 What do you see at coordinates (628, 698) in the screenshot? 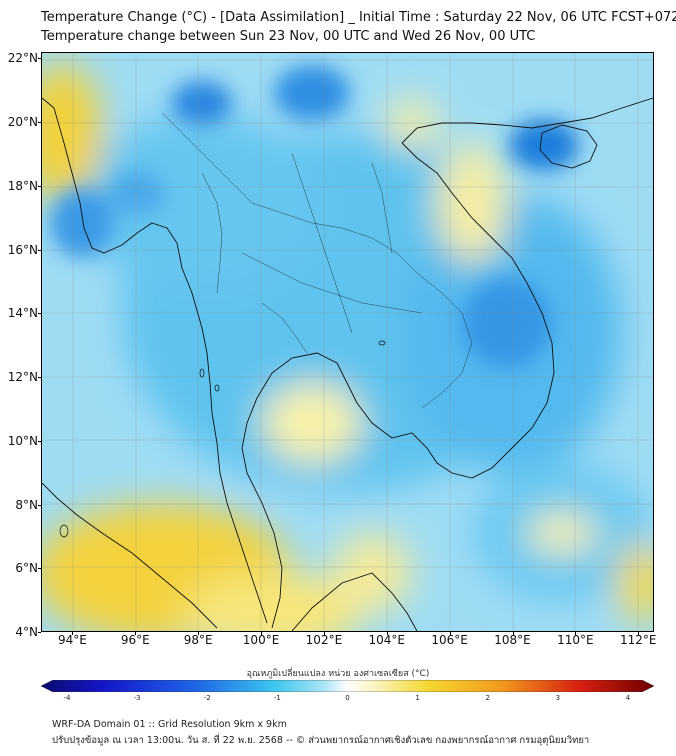
I see `colorbar-tick-label: 4` at bounding box center [628, 698].